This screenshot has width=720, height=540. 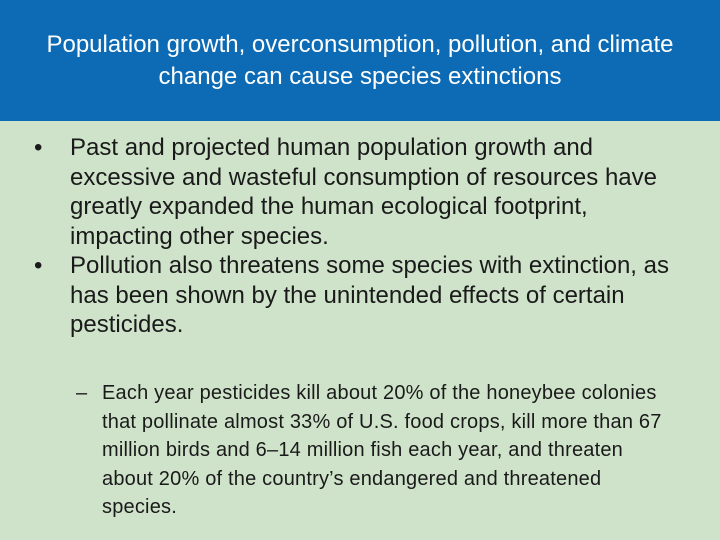 What do you see at coordinates (82, 393) in the screenshot?
I see `dash-marker: –` at bounding box center [82, 393].